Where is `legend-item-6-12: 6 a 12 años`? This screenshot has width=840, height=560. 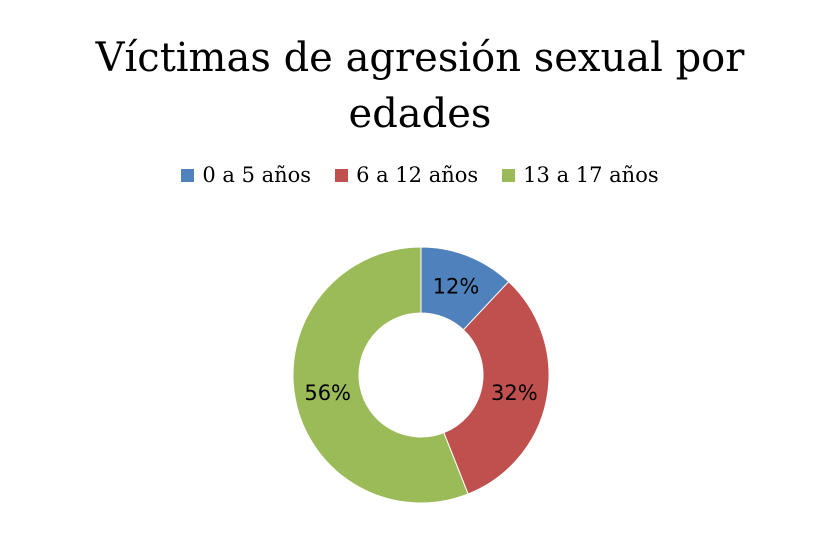
legend-item-6-12: 6 a 12 años is located at coordinates (406, 175).